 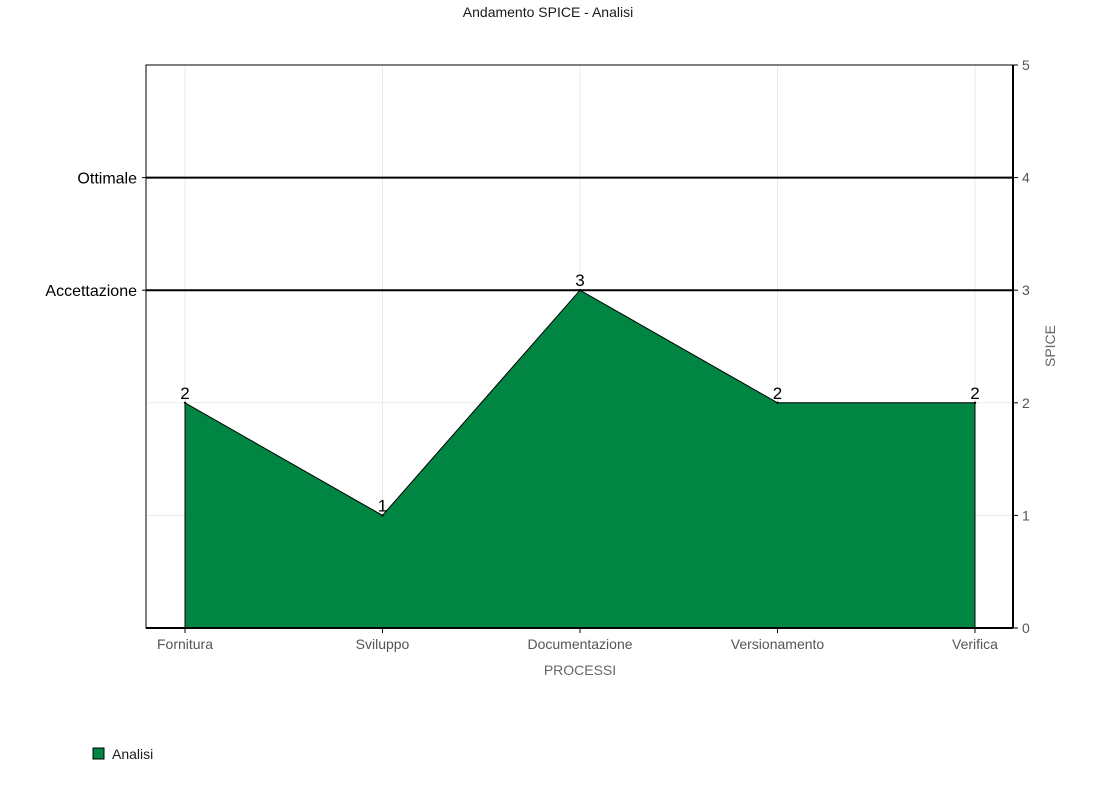 What do you see at coordinates (529, 235) in the screenshot?
I see `reference-lines: Ottimale Accettazione` at bounding box center [529, 235].